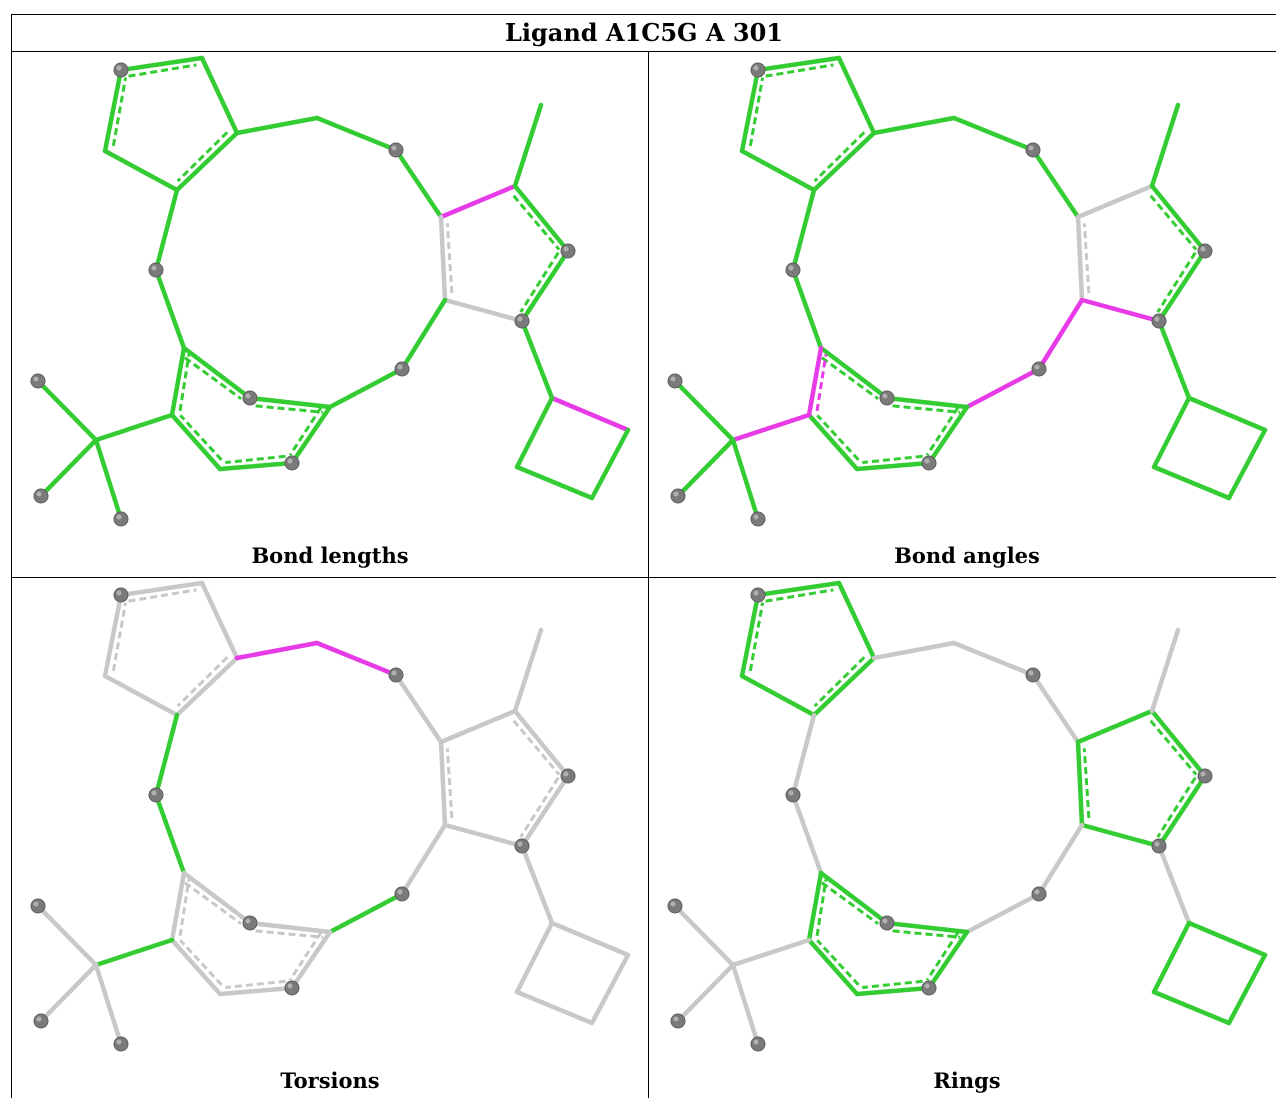  I want to click on torsions-atom-p4, so click(522, 846).